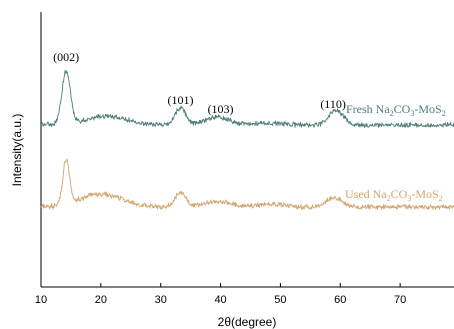 This screenshot has height=329, width=454. Describe the element at coordinates (41, 300) in the screenshot. I see `x-tick-label: 10` at that location.